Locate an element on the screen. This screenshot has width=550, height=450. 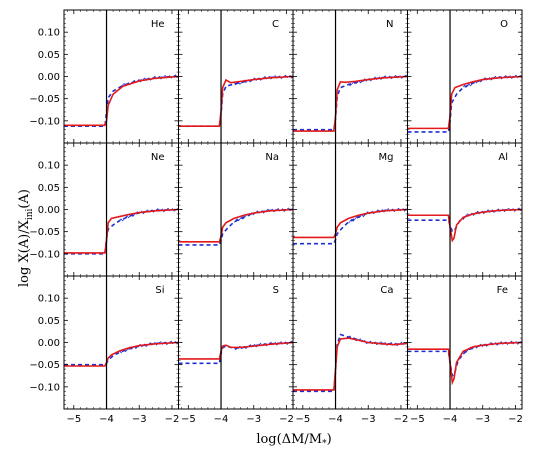
panel-si: Si −0.10 −0.05 0.00 0.05 0.10 −5 −4 −3 −2 is located at coordinates (104, 350).